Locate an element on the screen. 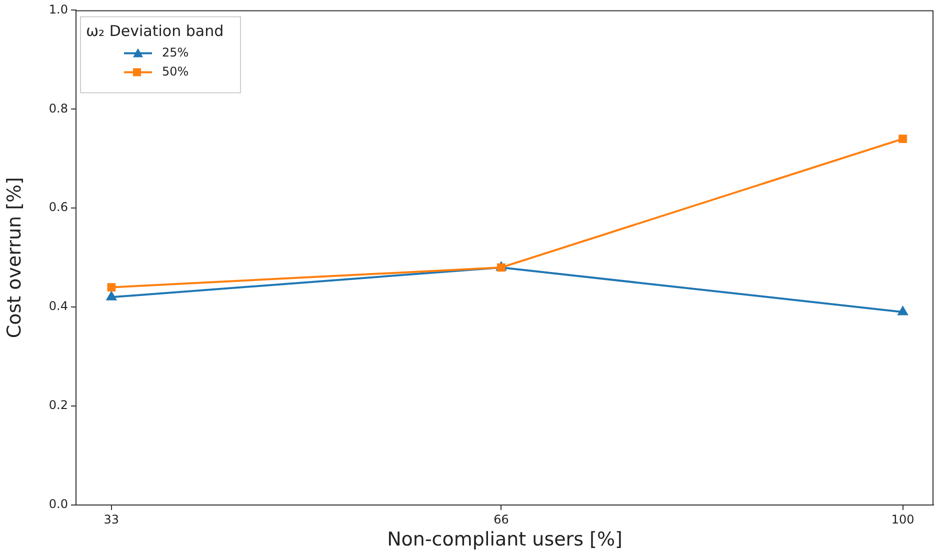  x-tick-label: 66 is located at coordinates (501, 519).